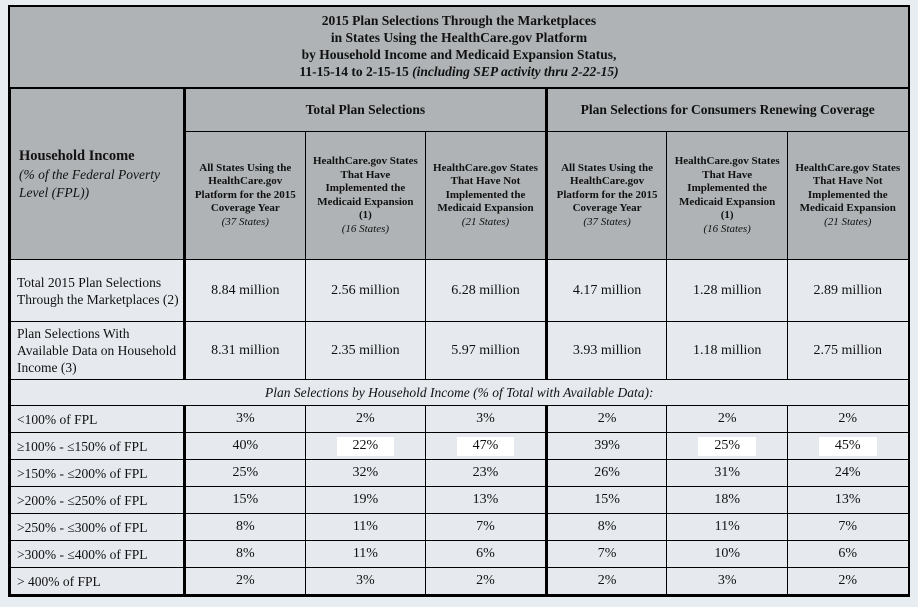 The height and width of the screenshot is (607, 918). I want to click on value-cell: 1.18 million, so click(727, 350).